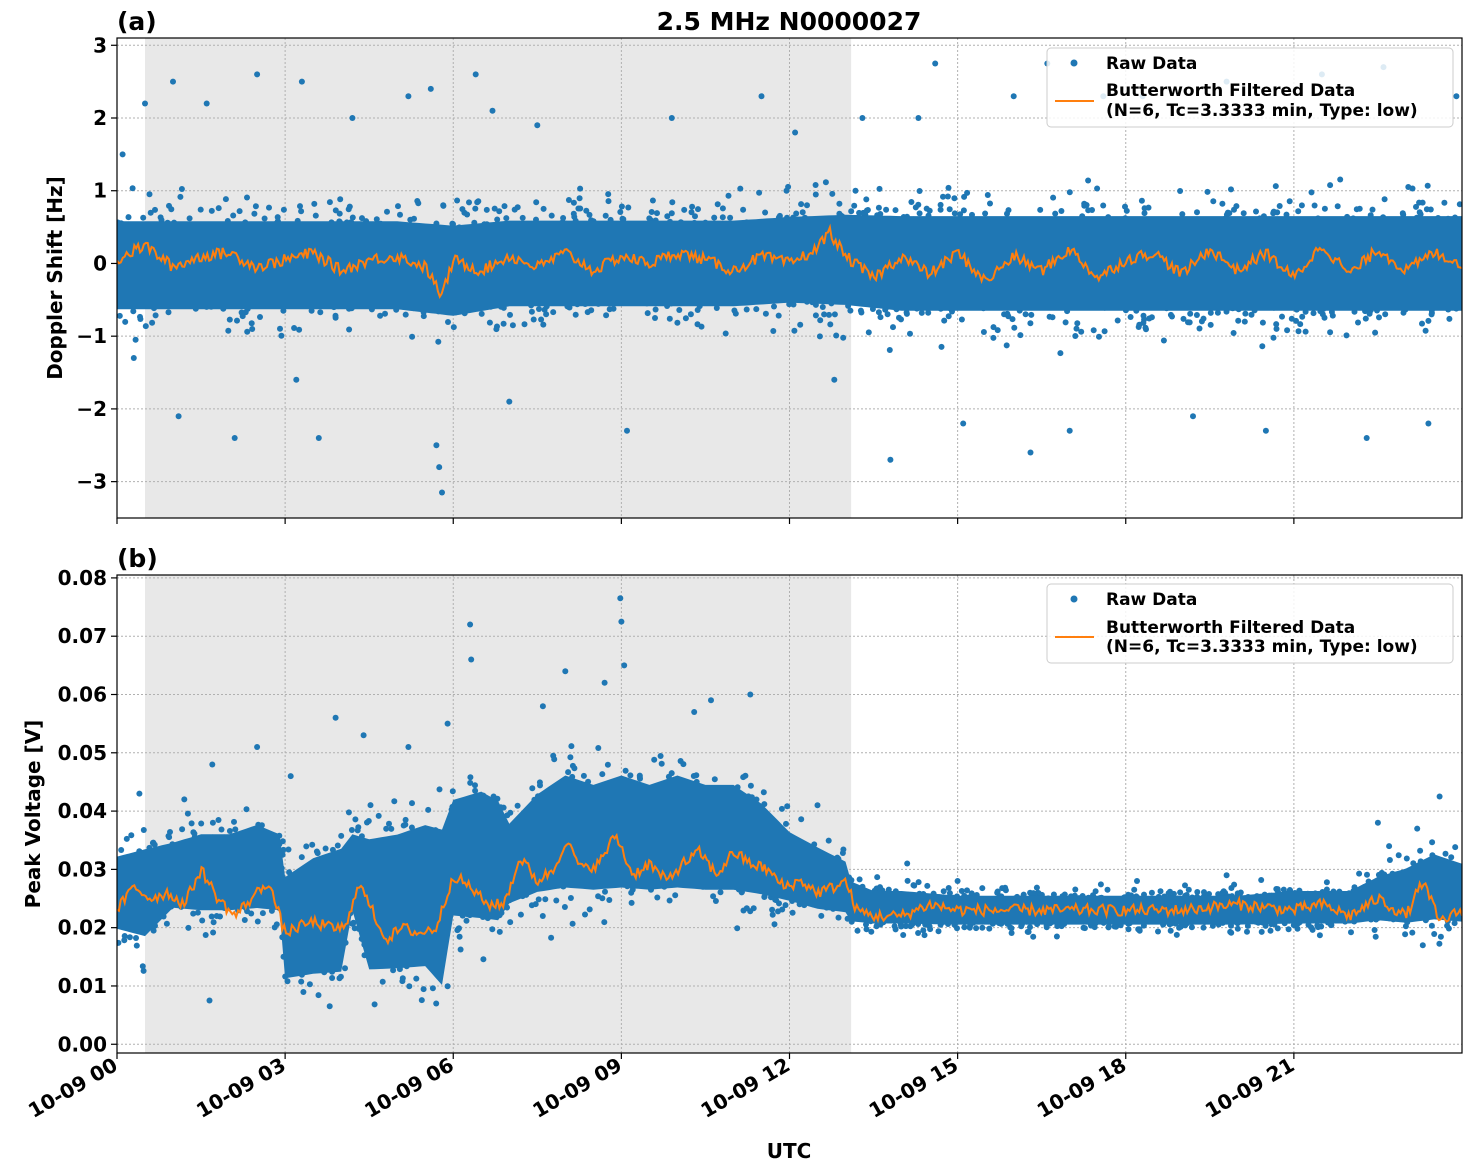 The height and width of the screenshot is (1172, 1472). Describe the element at coordinates (100, 45) in the screenshot. I see `y-tick-label: 3` at that location.